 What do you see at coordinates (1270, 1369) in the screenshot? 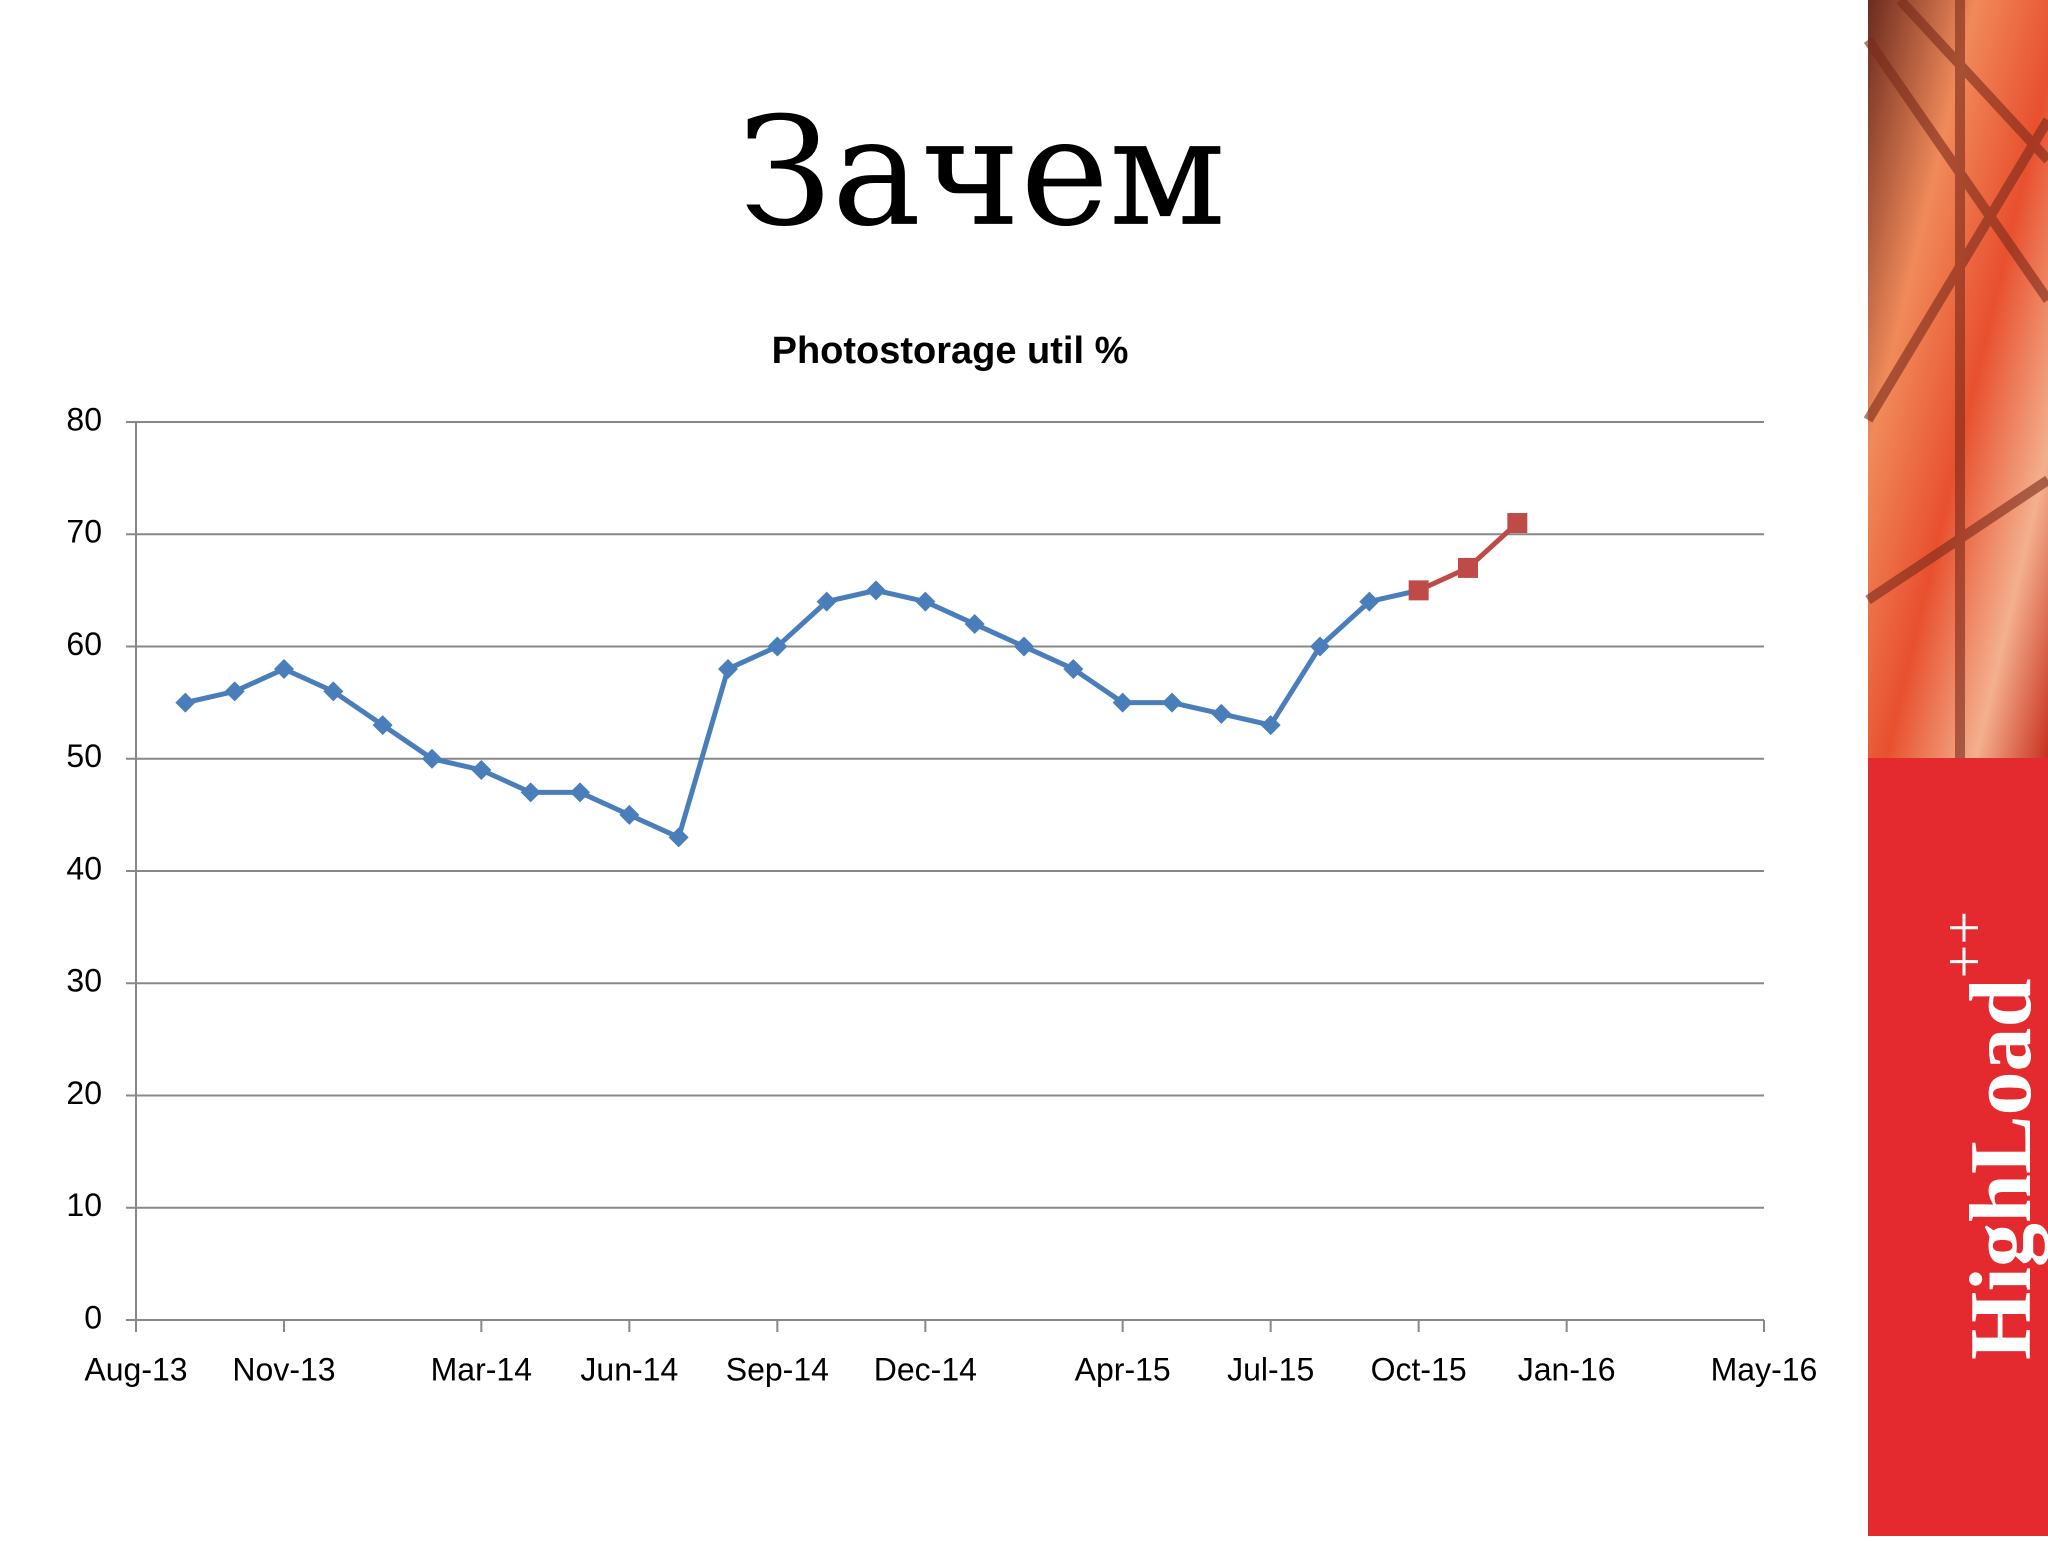
I see `x-tick-label: Jul-15` at bounding box center [1270, 1369].